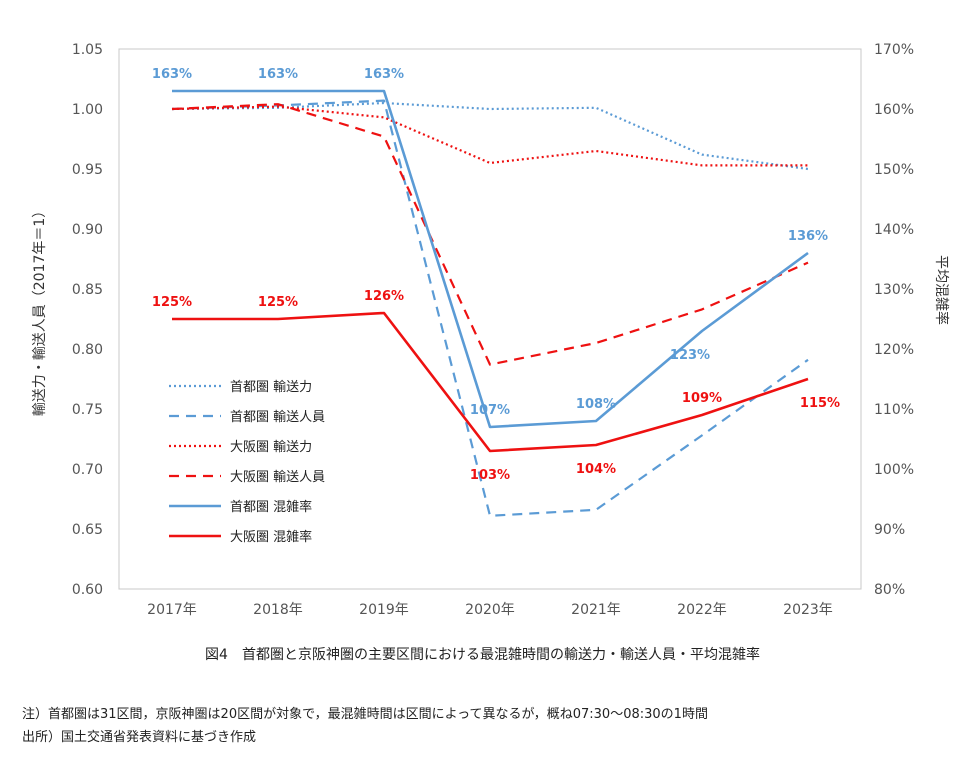 This screenshot has height=761, width=965. I want to click on x-tick-label: 2017年, so click(172, 610).